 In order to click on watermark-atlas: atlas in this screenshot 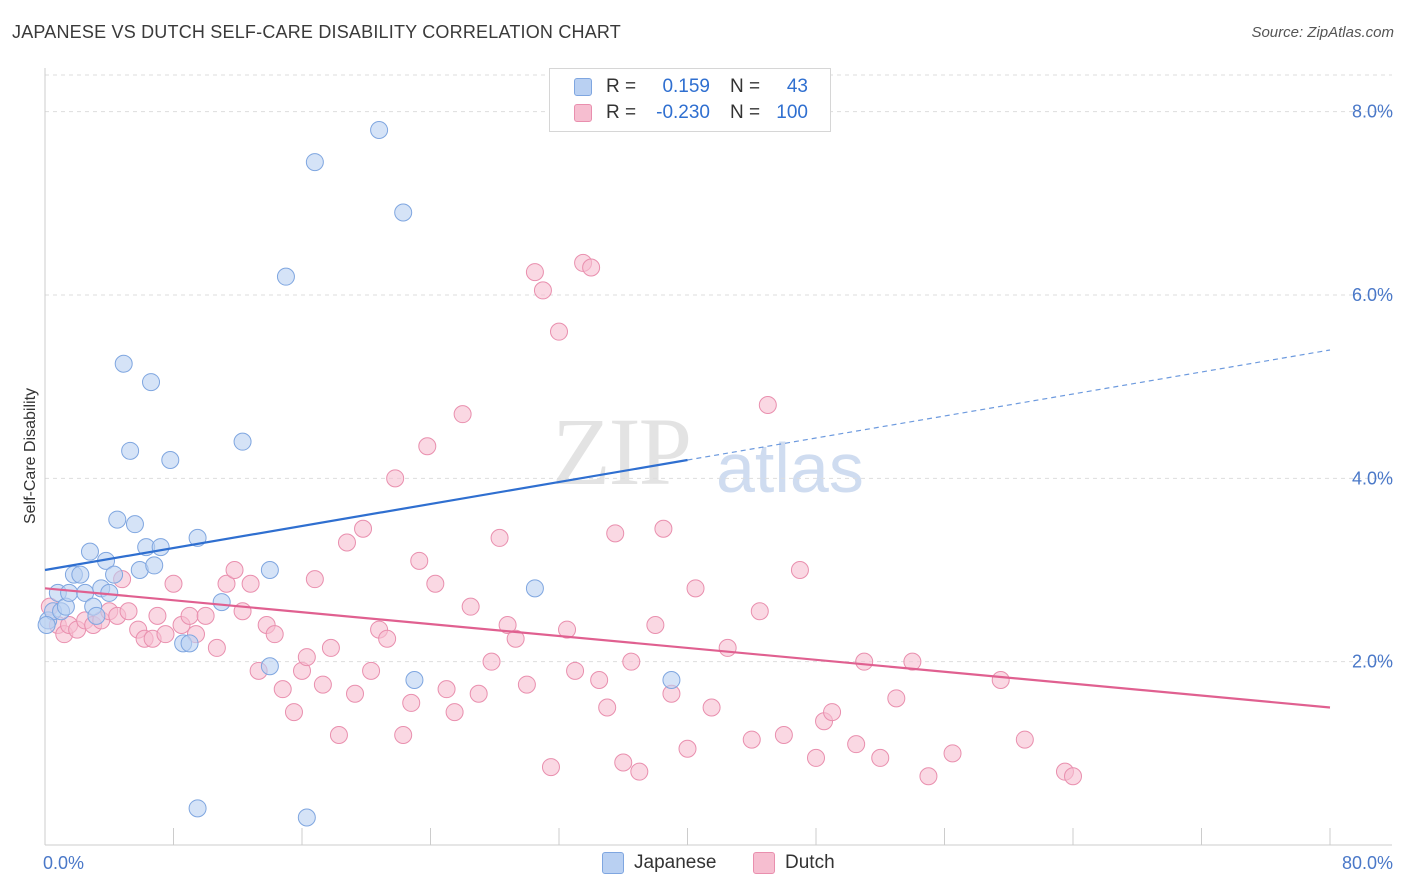, I will do `click(790, 468)`.